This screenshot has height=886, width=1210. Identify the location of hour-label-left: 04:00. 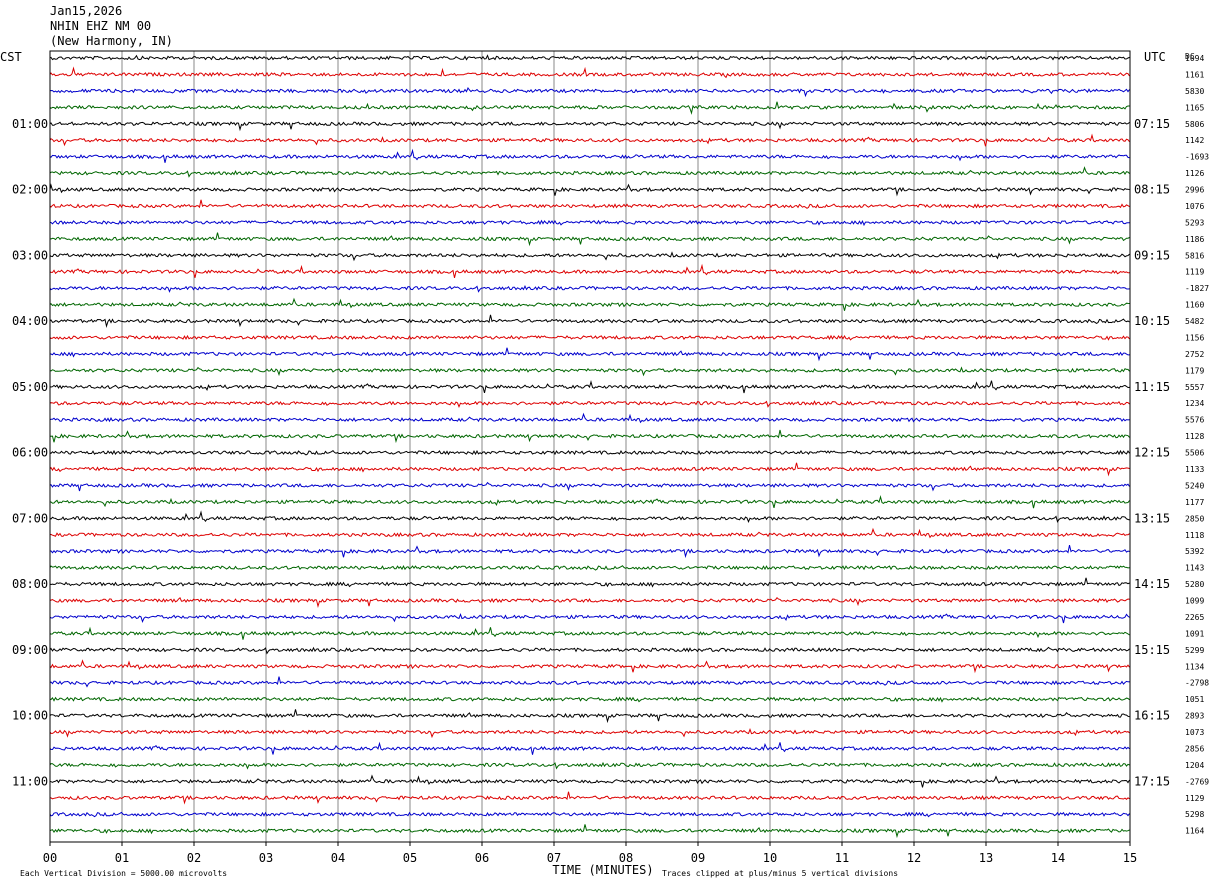
(30, 321).